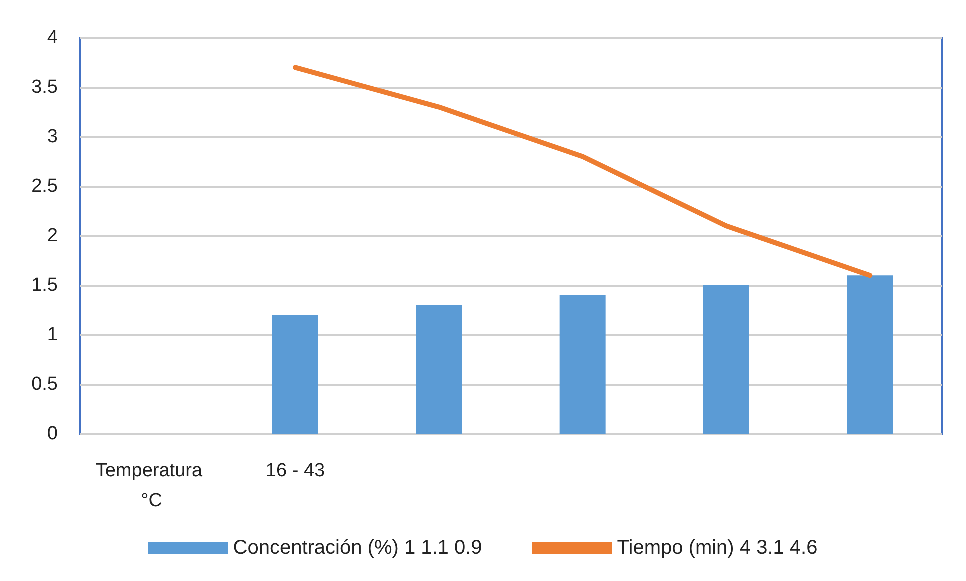  What do you see at coordinates (45, 285) in the screenshot?
I see `y-tick-label: 1.5` at bounding box center [45, 285].